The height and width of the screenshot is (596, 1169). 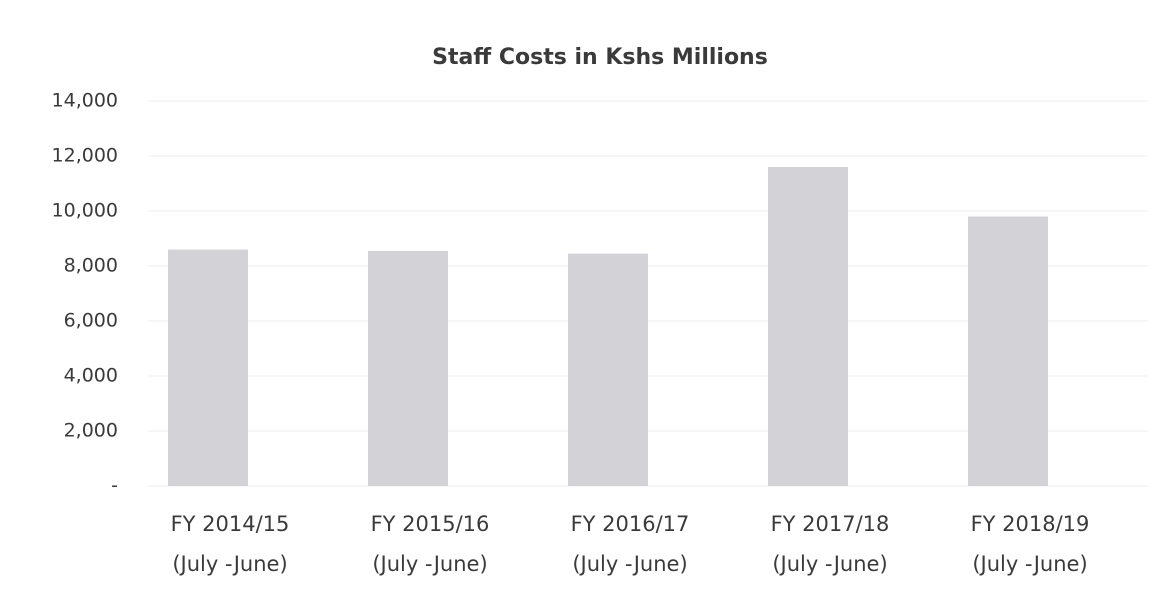 I want to click on y-tick-label: 6,000, so click(x=91, y=321).